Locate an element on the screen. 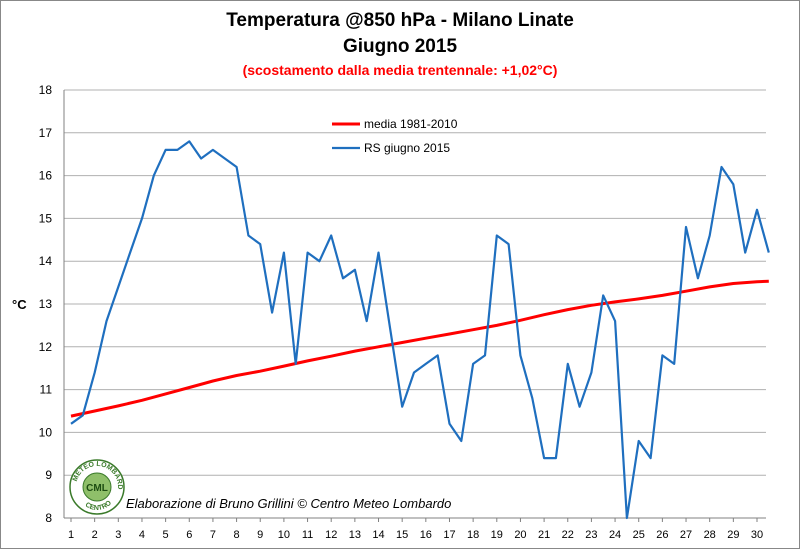  x-tick-label-12: 12 is located at coordinates (331, 535).